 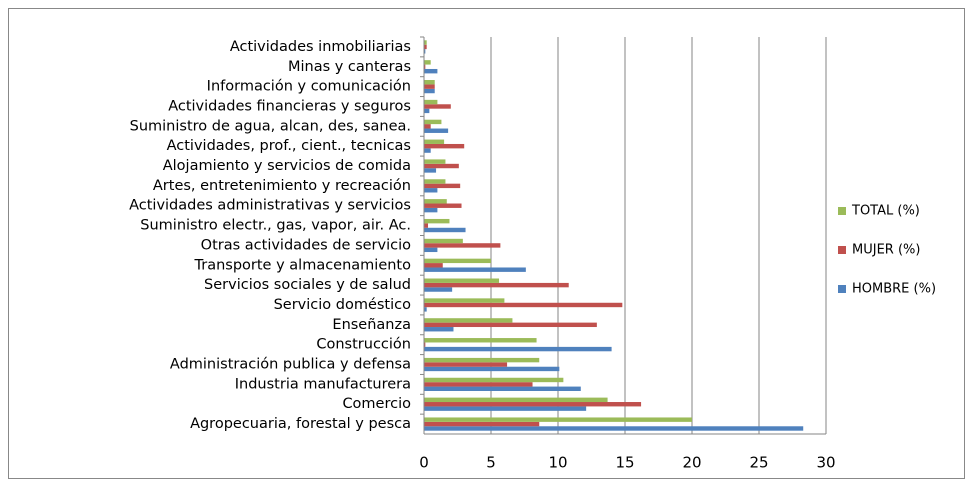 I want to click on y-tick-label: Suministro electr., gas, vapor, air. Ac., so click(x=275, y=226).